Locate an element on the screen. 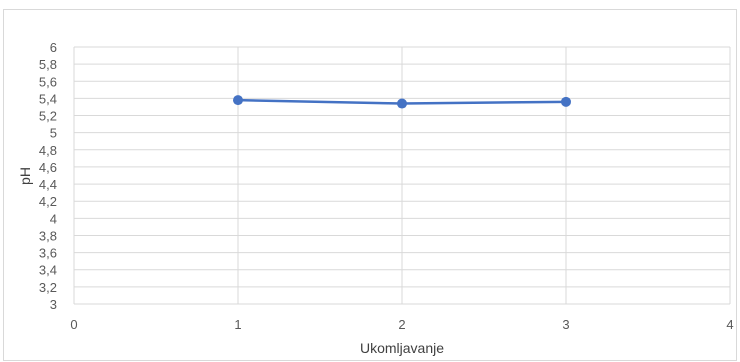 The height and width of the screenshot is (362, 740). y-tick-label: 3,8 is located at coordinates (48, 235).